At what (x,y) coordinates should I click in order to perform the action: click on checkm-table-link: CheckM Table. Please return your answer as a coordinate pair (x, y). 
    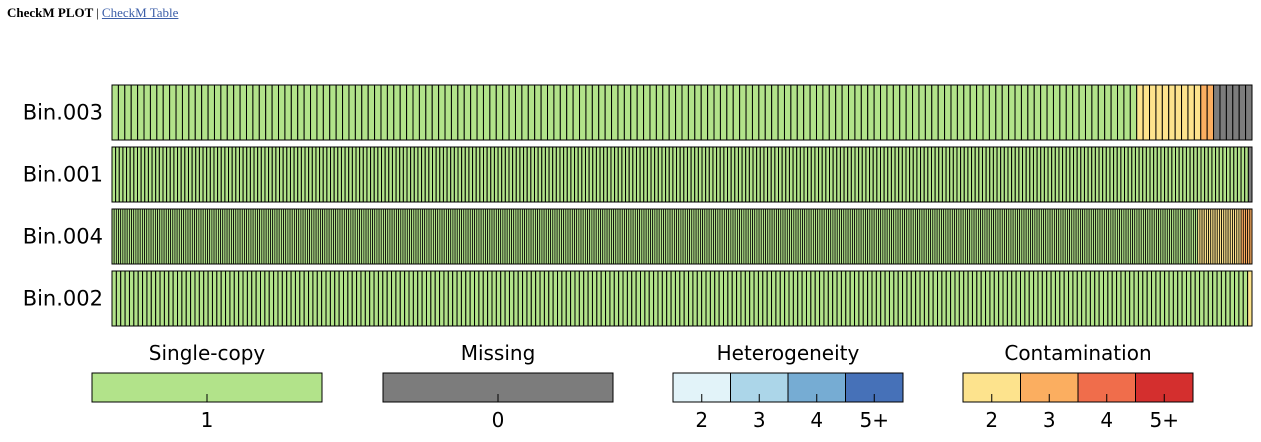
    Looking at the image, I should click on (140, 12).